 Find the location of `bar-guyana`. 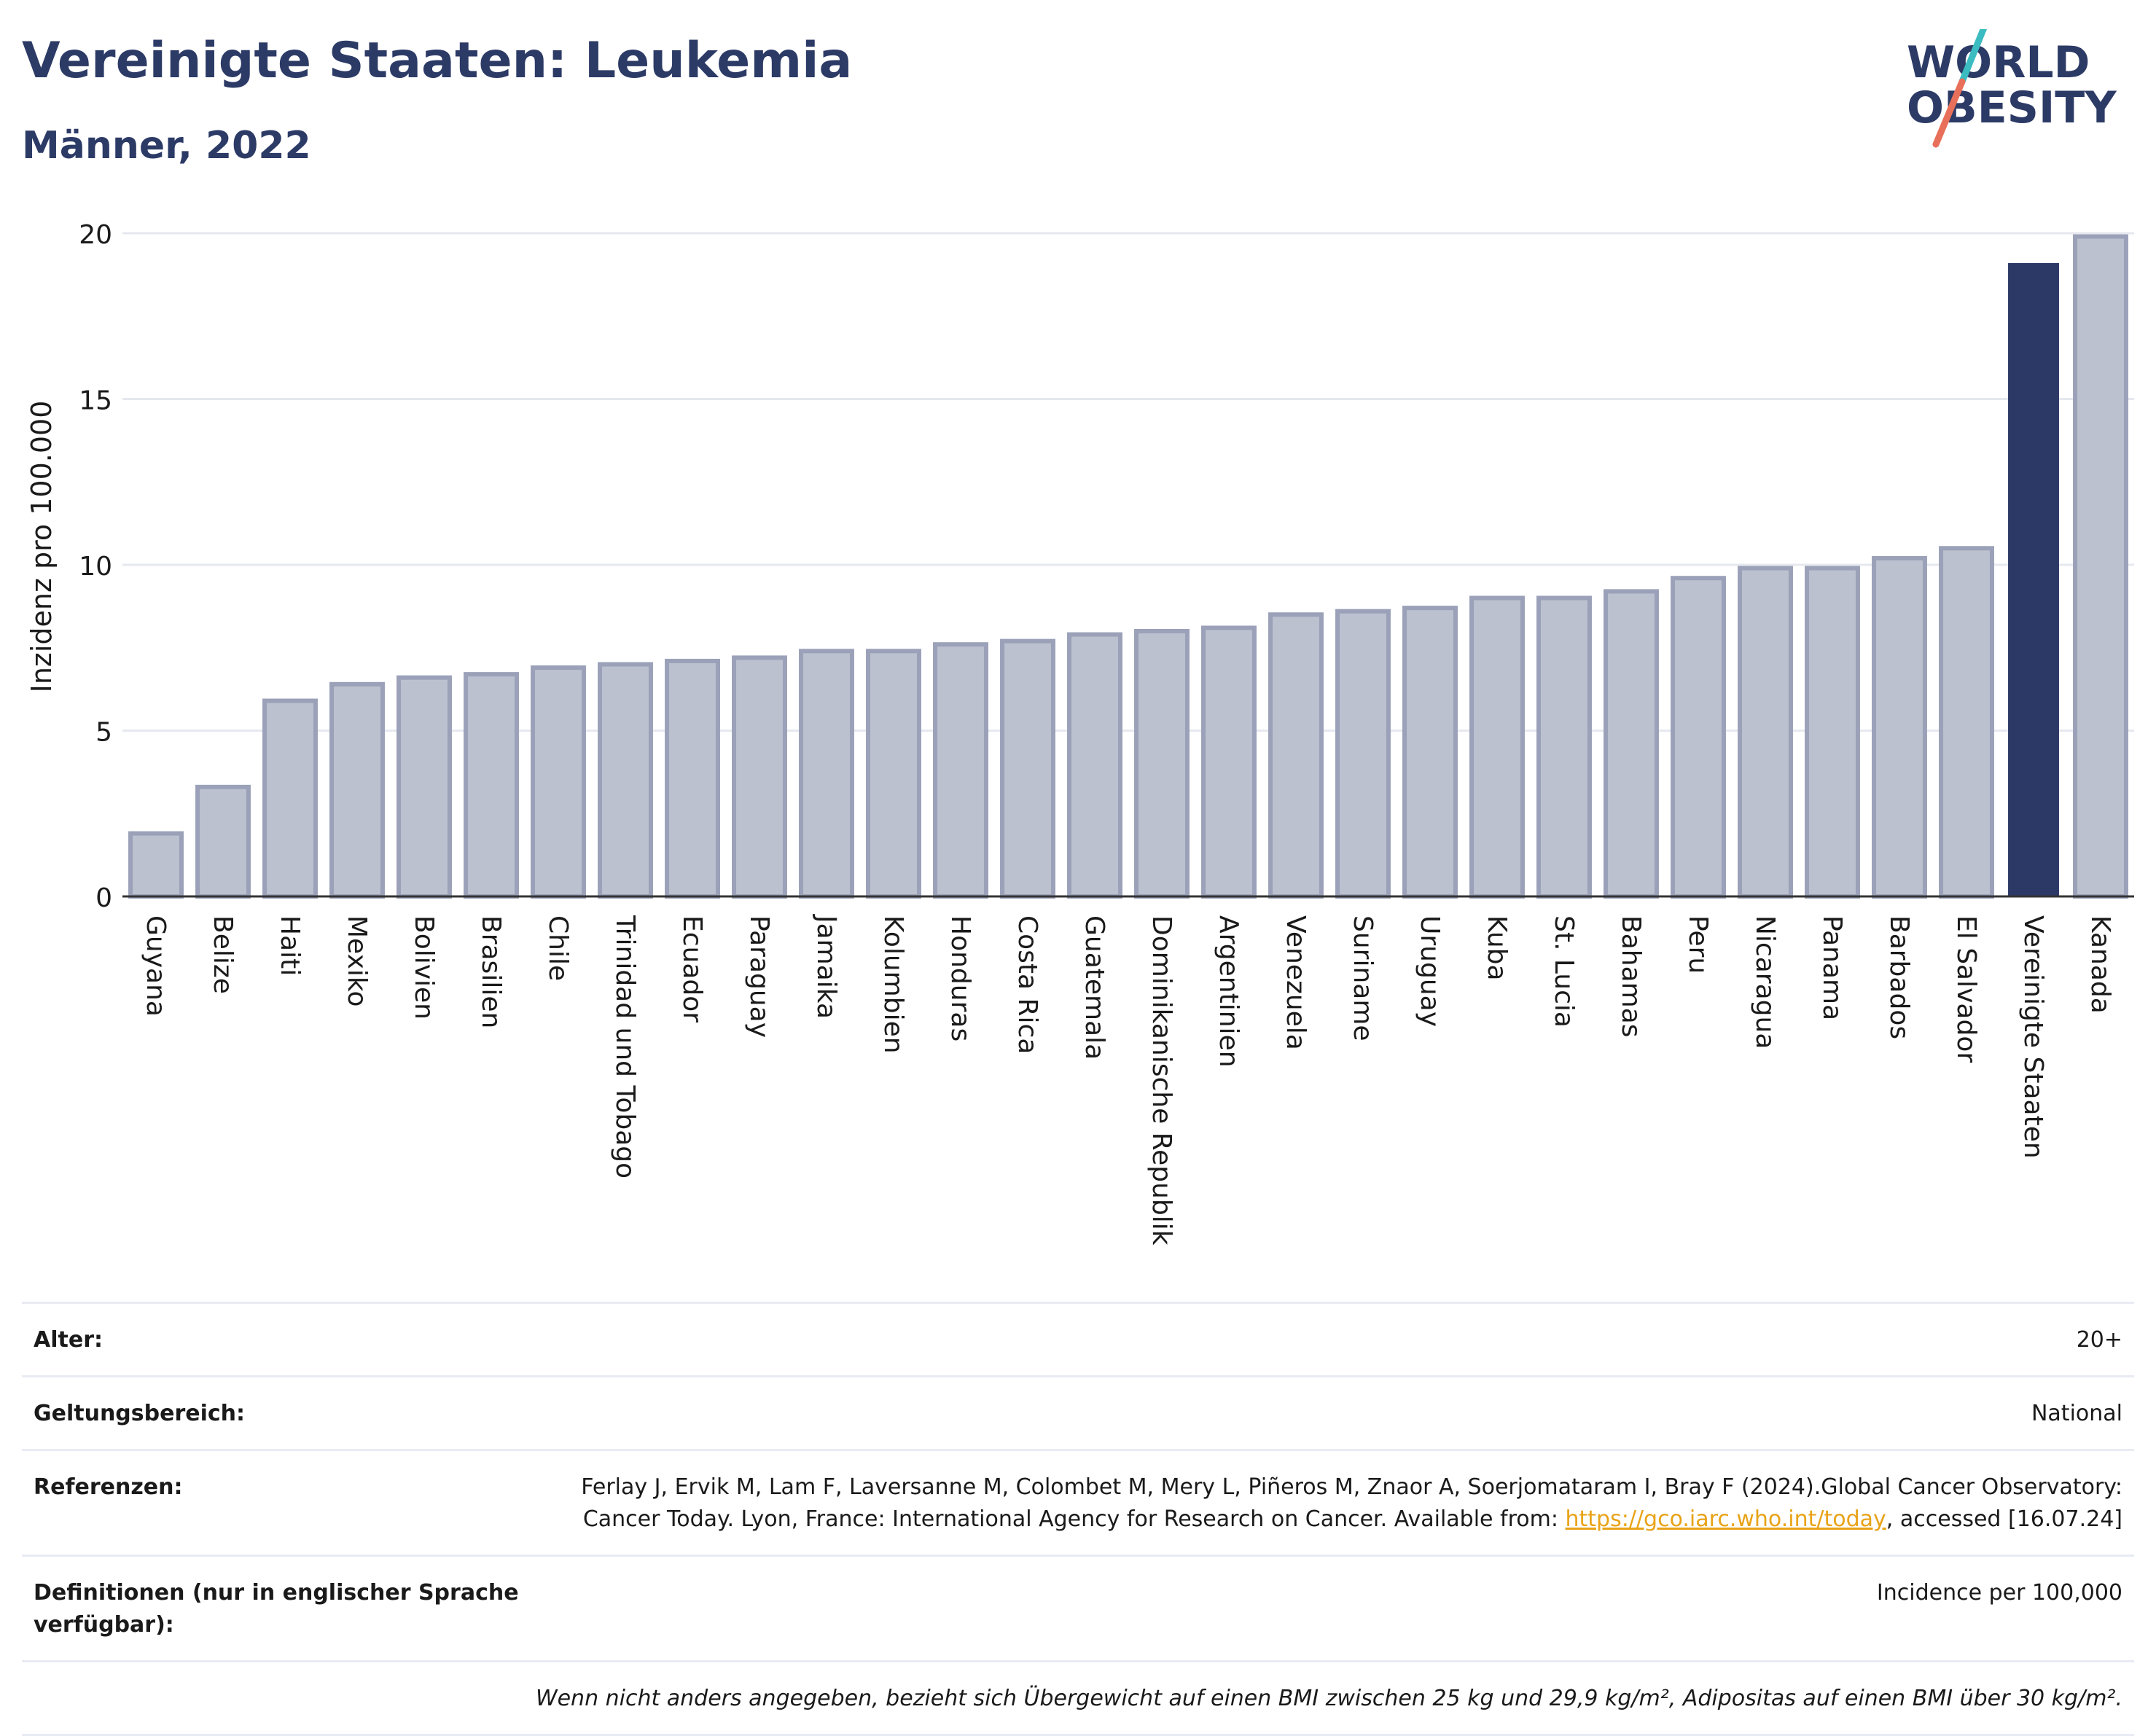

bar-guyana is located at coordinates (156, 865).